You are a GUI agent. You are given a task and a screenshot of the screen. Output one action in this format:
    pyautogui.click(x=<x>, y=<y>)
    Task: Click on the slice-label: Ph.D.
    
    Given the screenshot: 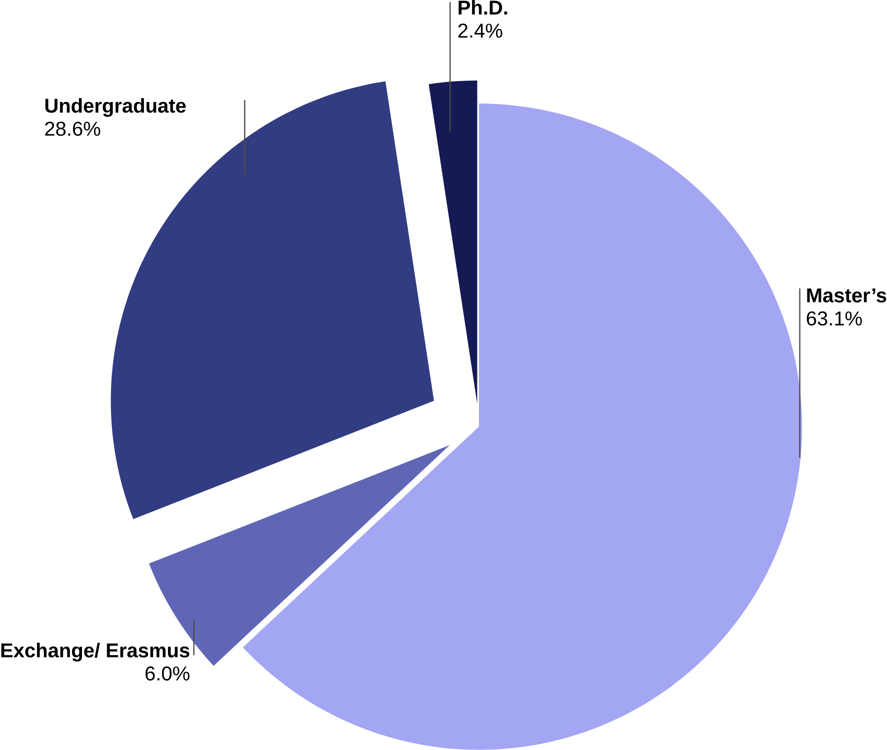 What is the action you would take?
    pyautogui.click(x=483, y=7)
    